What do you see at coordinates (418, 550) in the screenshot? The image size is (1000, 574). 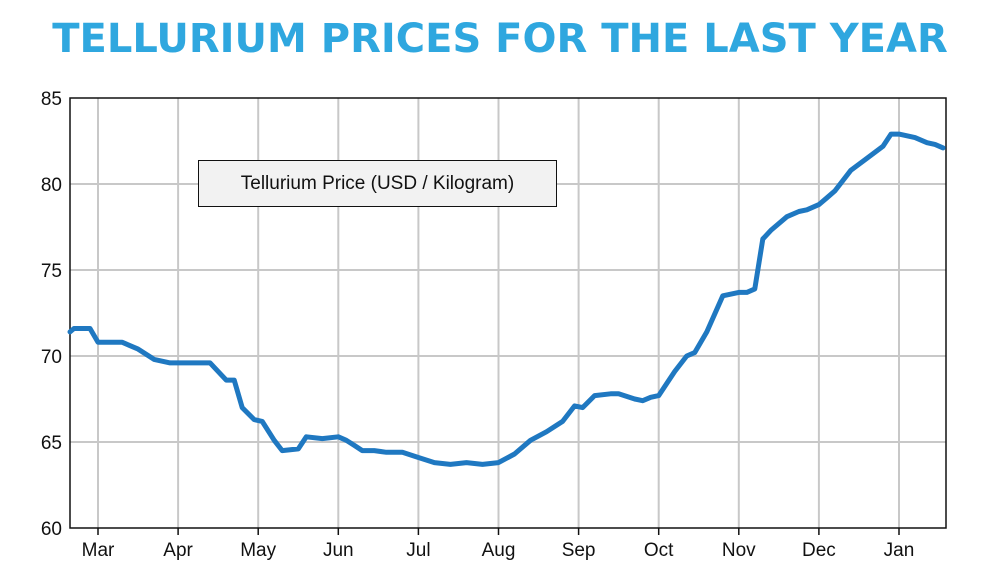 I see `x-tick-label: Jul` at bounding box center [418, 550].